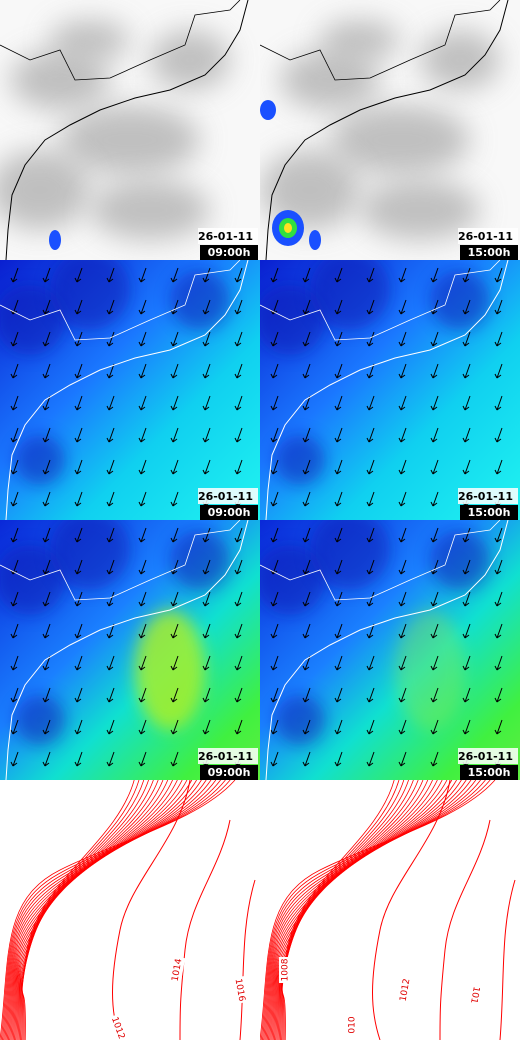 The height and width of the screenshot is (1040, 520). Describe the element at coordinates (268, 110) in the screenshot. I see `rain-cell` at that location.